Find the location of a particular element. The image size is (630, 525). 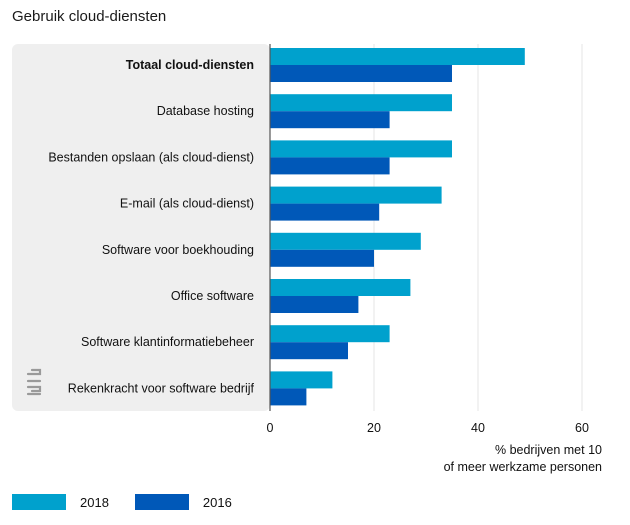

legend-label-2018: 2018 is located at coordinates (94, 502).